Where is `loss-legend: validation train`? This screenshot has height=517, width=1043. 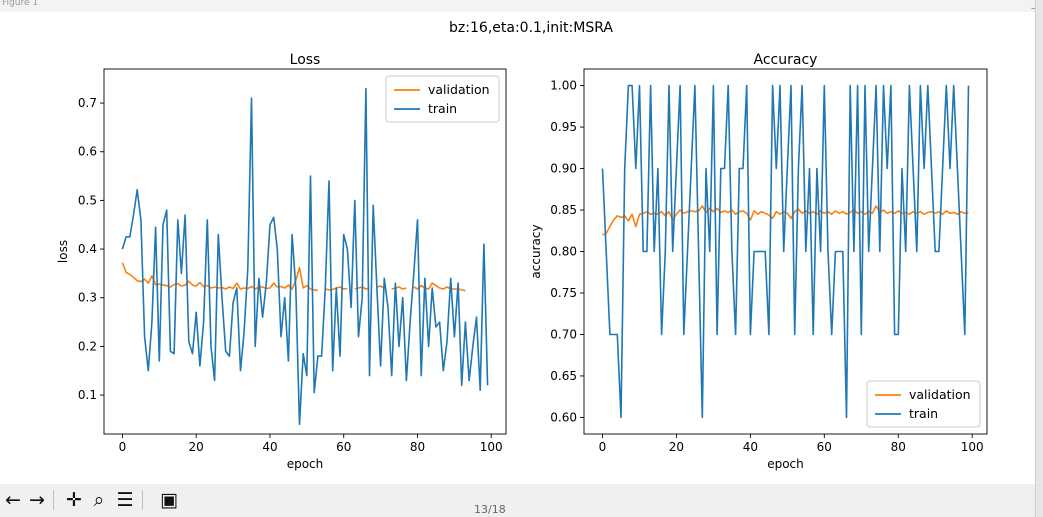
loss-legend: validation train is located at coordinates (442, 99).